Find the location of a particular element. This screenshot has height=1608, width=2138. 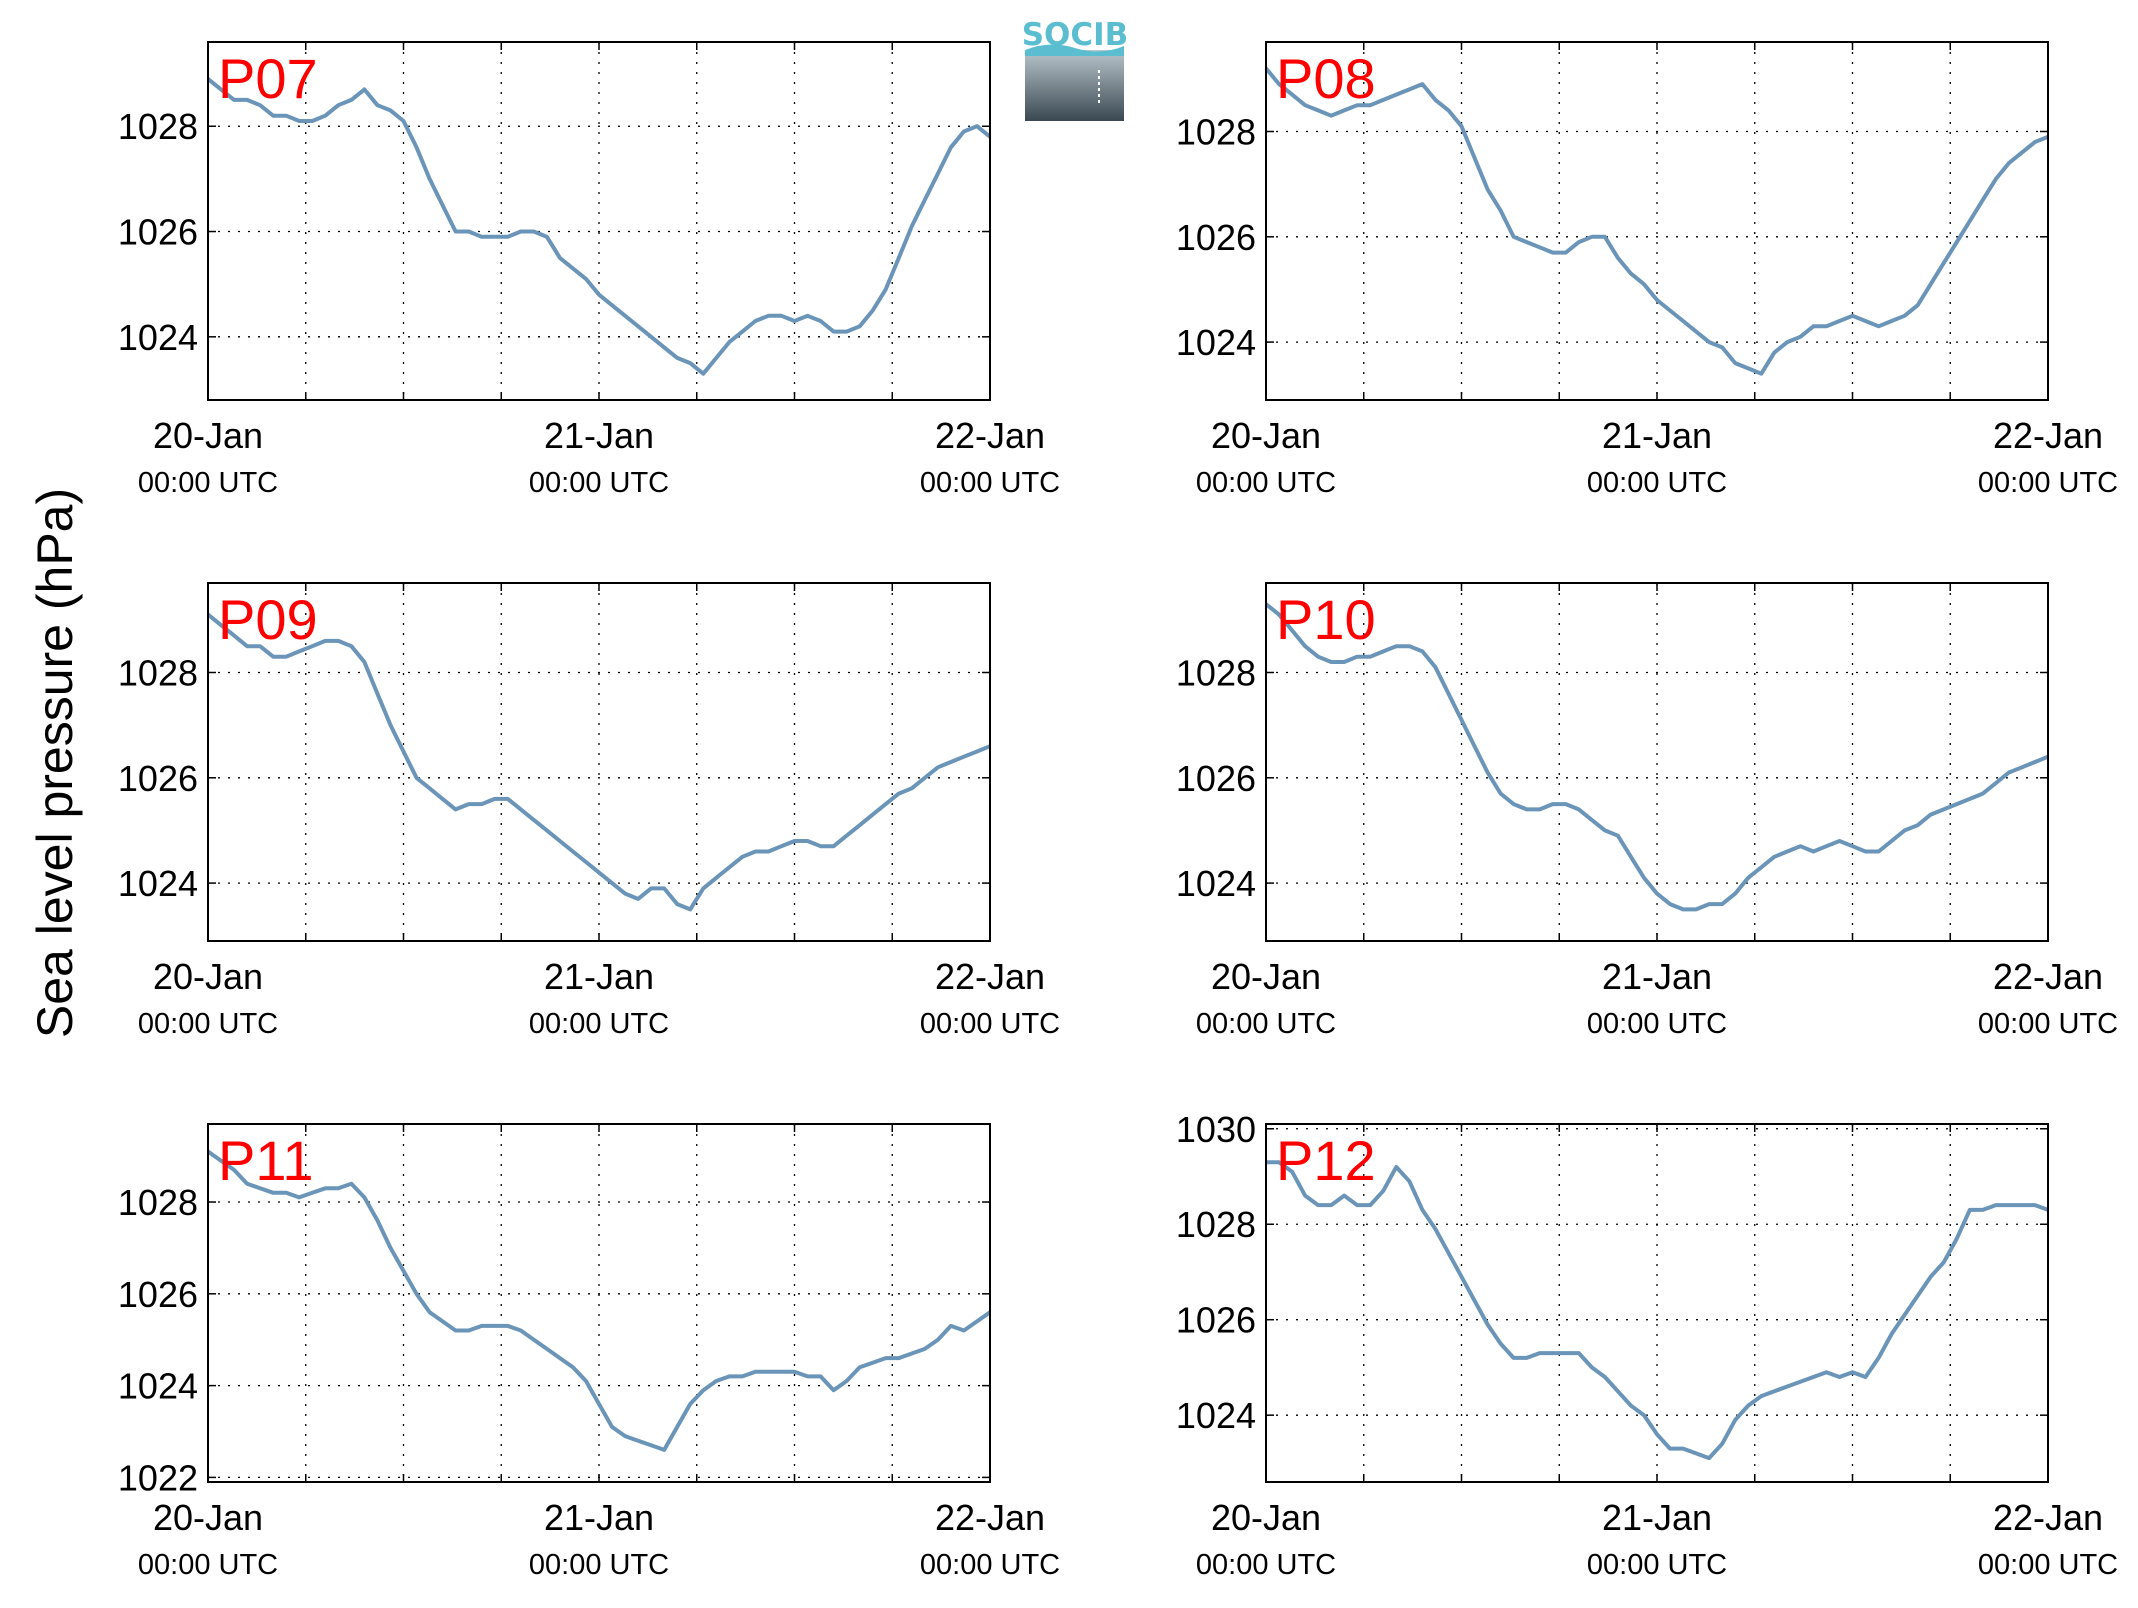

logo-text: SOCIB is located at coordinates (1075, 35).